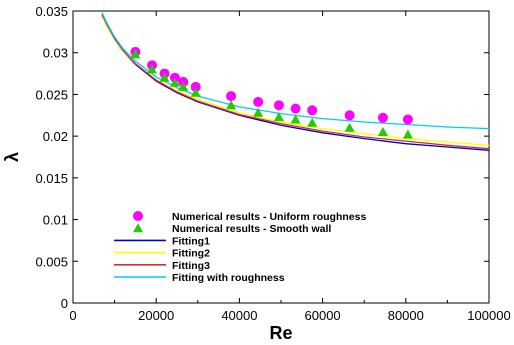  Describe the element at coordinates (55, 136) in the screenshot. I see `y-tick-label: 0.02` at that location.